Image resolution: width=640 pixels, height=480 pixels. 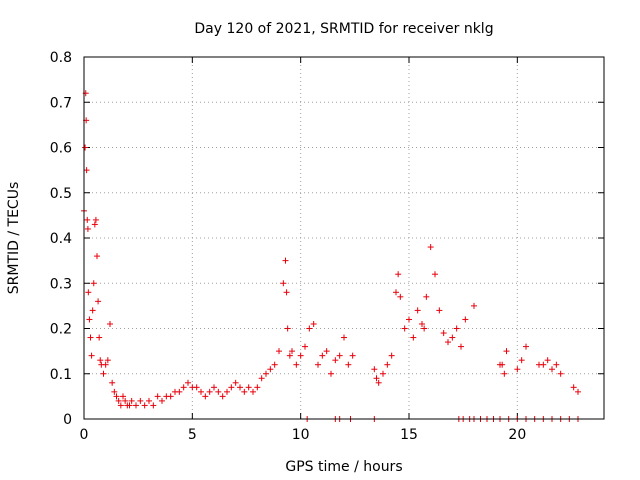 I want to click on x-tick-label: 0, so click(x=84, y=435).